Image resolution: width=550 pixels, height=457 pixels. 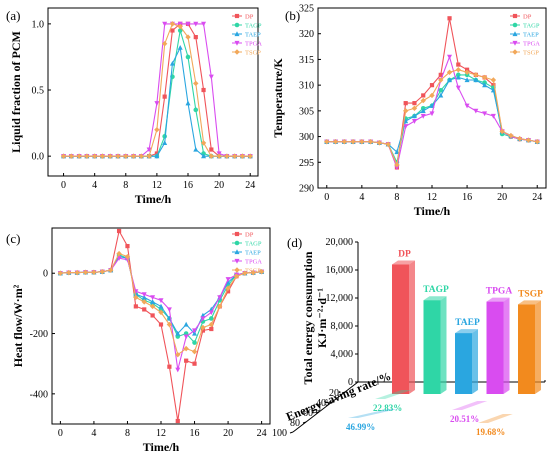 What do you see at coordinates (38, 91) in the screenshot?
I see `y-tick-label: 0.5` at bounding box center [38, 91].